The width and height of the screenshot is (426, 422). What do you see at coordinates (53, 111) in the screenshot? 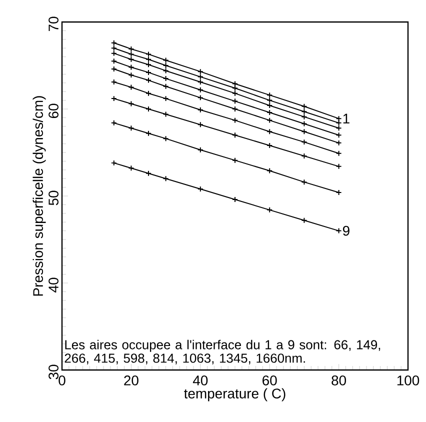
I see `y-tick-label: 60` at bounding box center [53, 111].